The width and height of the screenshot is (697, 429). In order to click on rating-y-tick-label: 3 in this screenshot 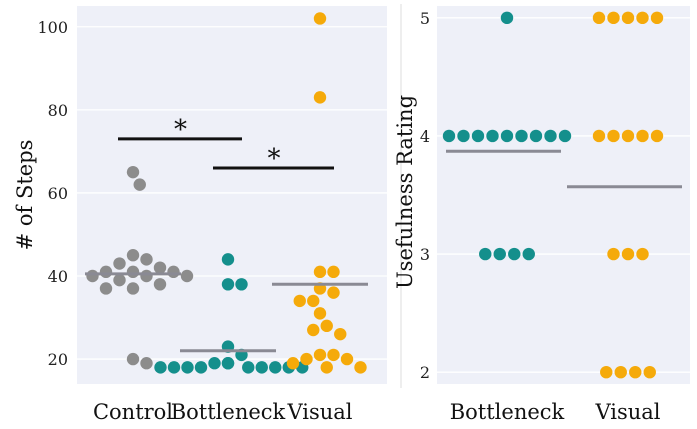, I will do `click(425, 254)`.